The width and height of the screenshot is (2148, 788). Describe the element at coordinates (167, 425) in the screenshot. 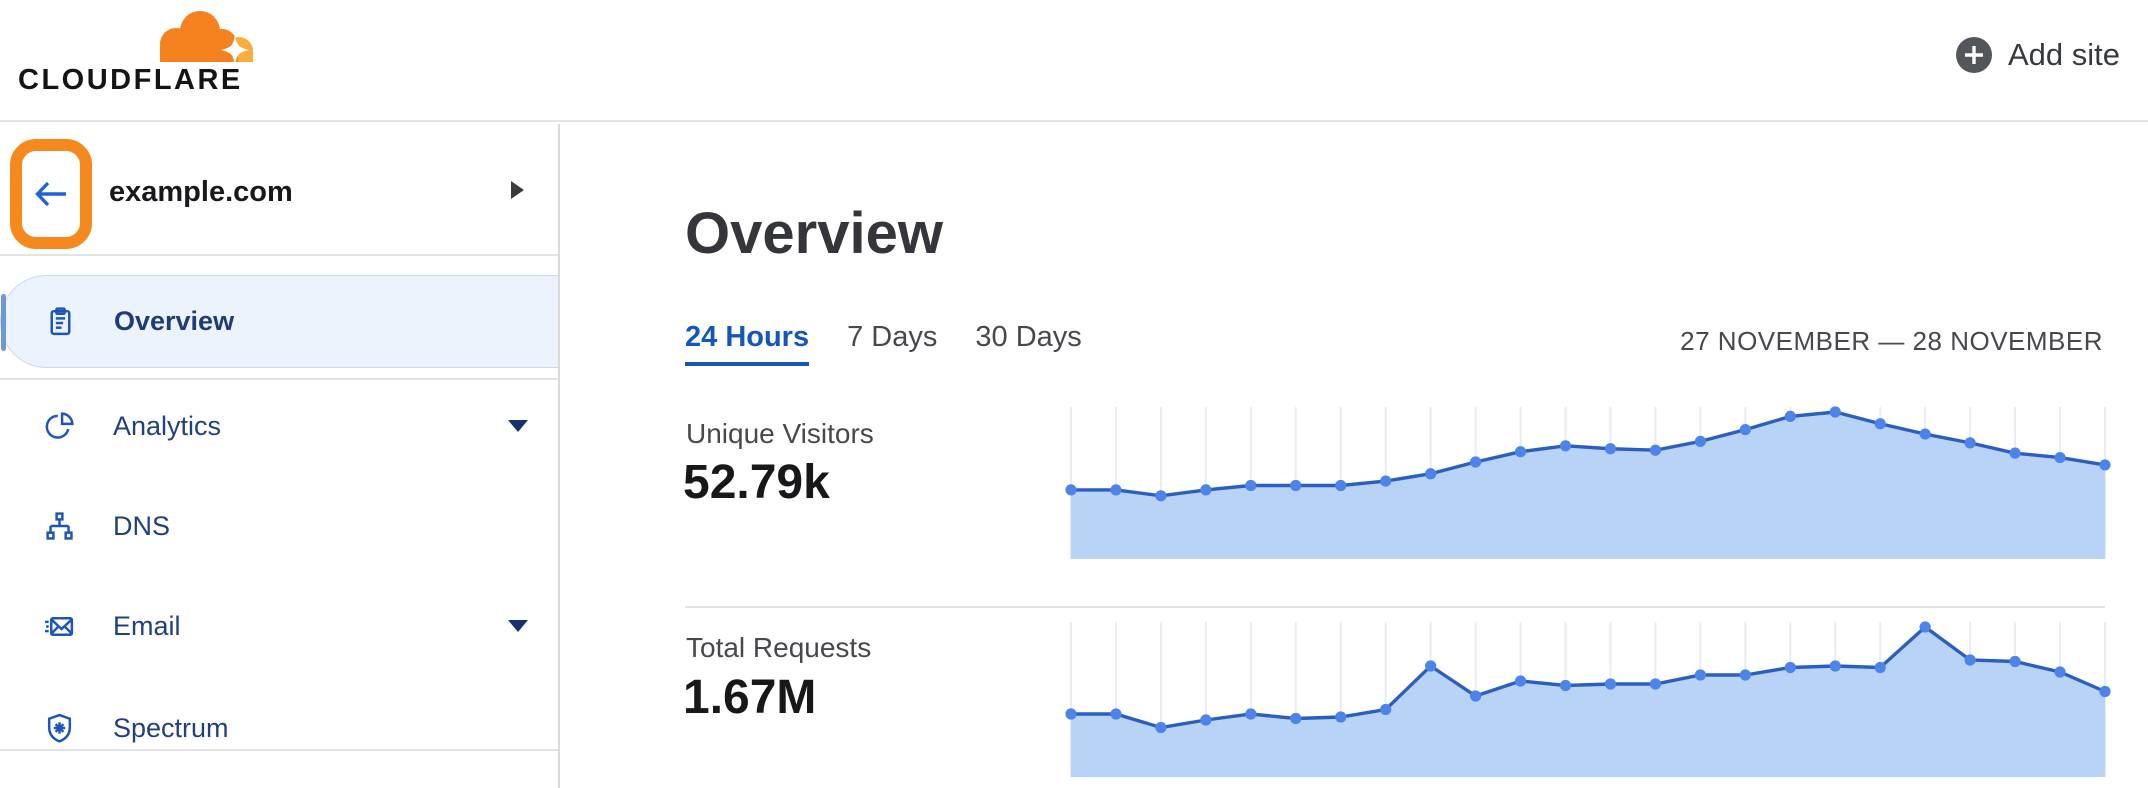

I see `sidebar-item-label: Analytics` at that location.